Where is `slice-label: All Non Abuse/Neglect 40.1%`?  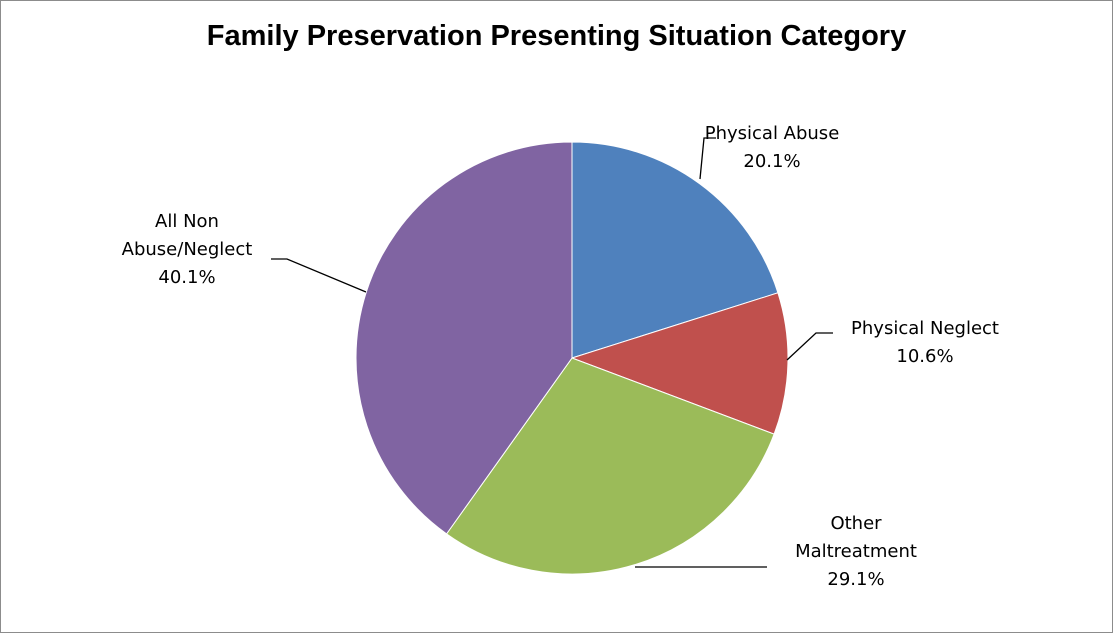 slice-label: All Non Abuse/Neglect 40.1% is located at coordinates (187, 249).